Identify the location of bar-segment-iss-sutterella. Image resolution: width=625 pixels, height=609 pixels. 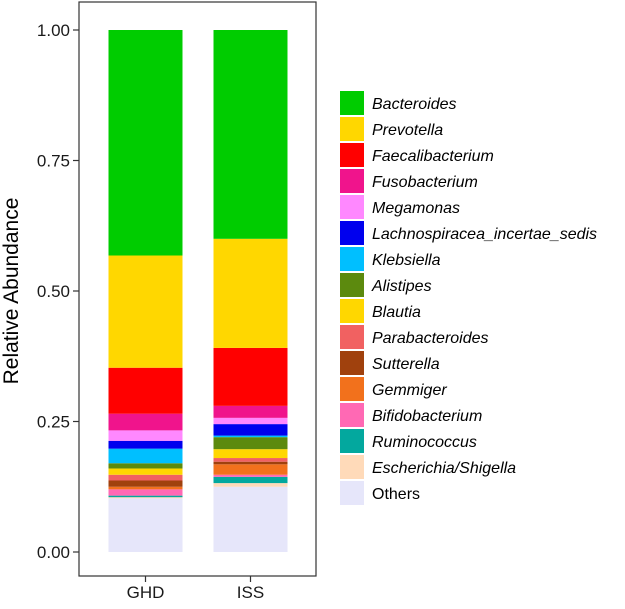
(250, 463).